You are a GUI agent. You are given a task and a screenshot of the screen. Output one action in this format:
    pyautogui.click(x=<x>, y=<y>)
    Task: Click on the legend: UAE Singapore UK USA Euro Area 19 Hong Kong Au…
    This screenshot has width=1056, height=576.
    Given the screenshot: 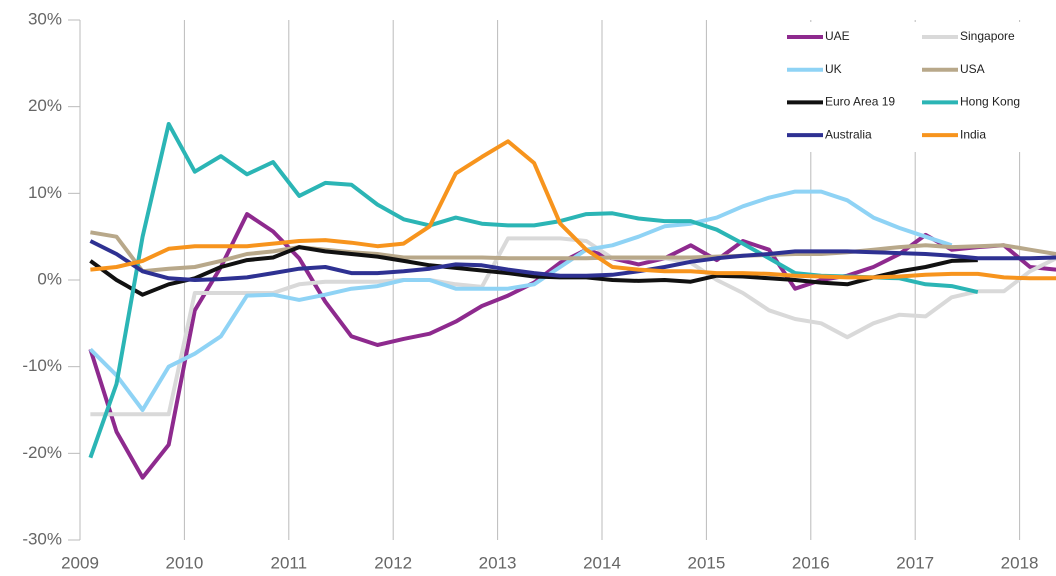 What is the action you would take?
    pyautogui.click(x=909, y=87)
    